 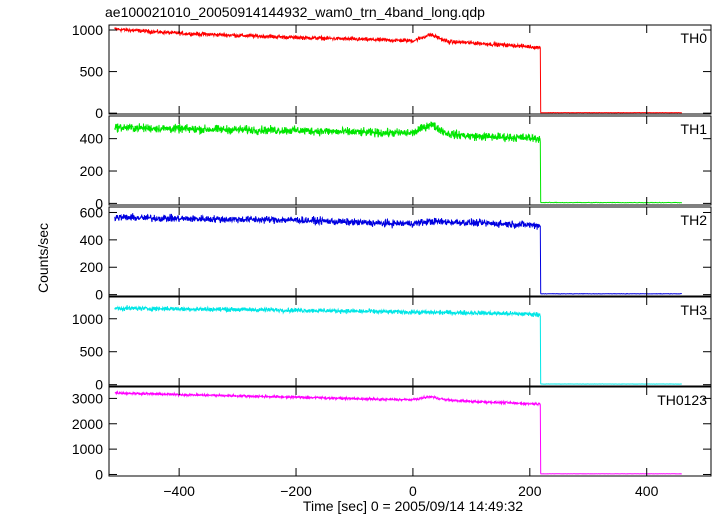 I want to click on series-line-th0123, so click(x=398, y=432).